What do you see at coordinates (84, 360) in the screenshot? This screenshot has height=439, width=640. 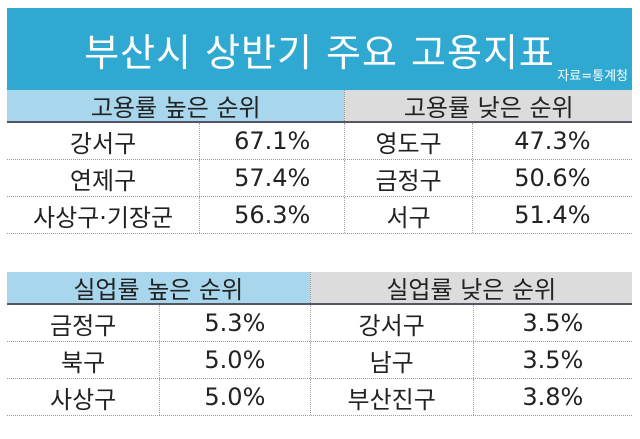 I see `high-name-cell: 북구` at bounding box center [84, 360].